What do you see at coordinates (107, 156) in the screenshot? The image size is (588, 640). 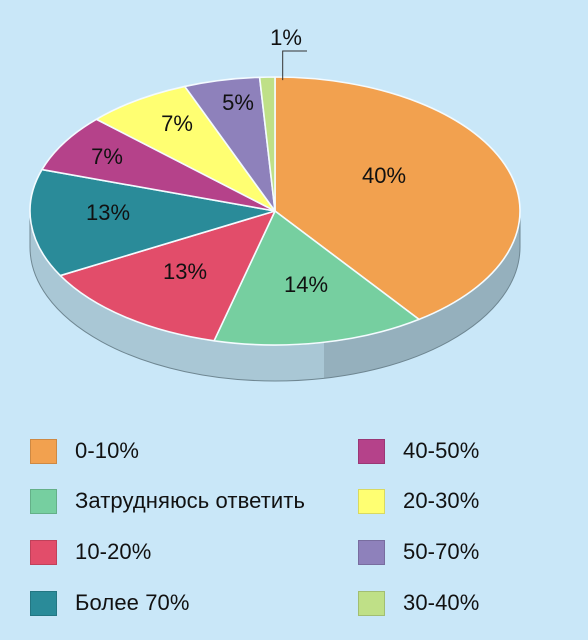 I see `data-label-40-50-: 7%` at bounding box center [107, 156].